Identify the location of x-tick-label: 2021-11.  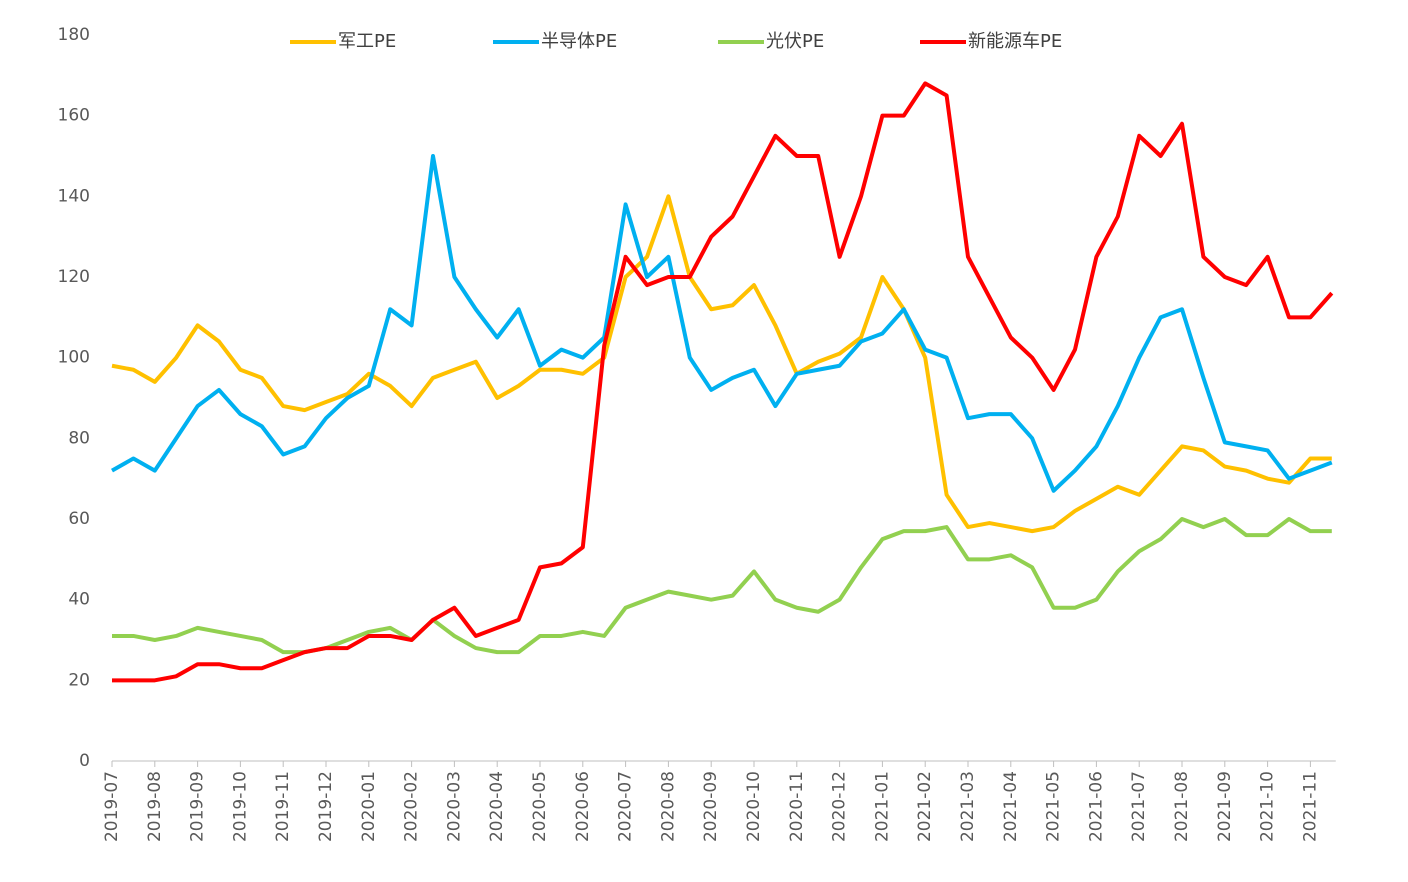
(1310, 806).